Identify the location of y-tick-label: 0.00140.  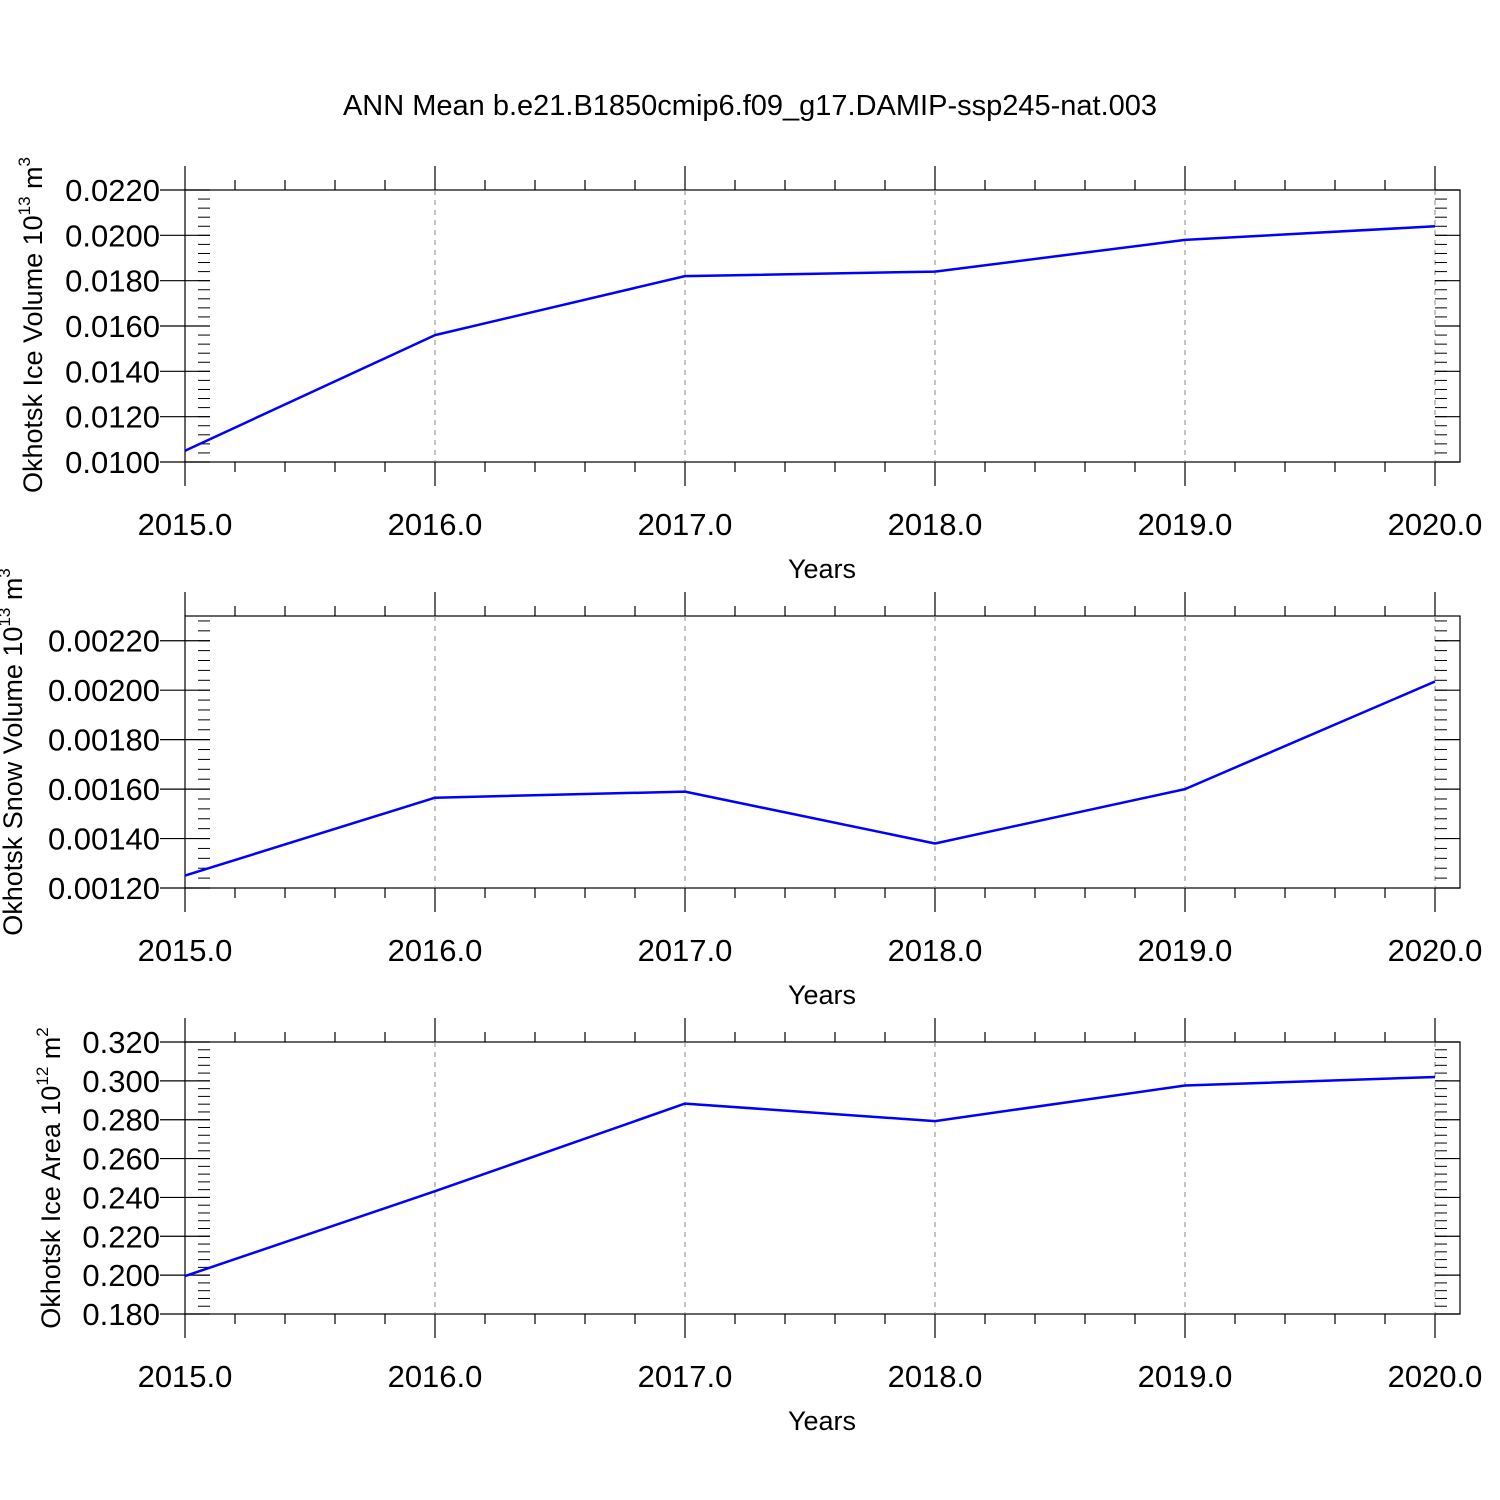
(104, 839).